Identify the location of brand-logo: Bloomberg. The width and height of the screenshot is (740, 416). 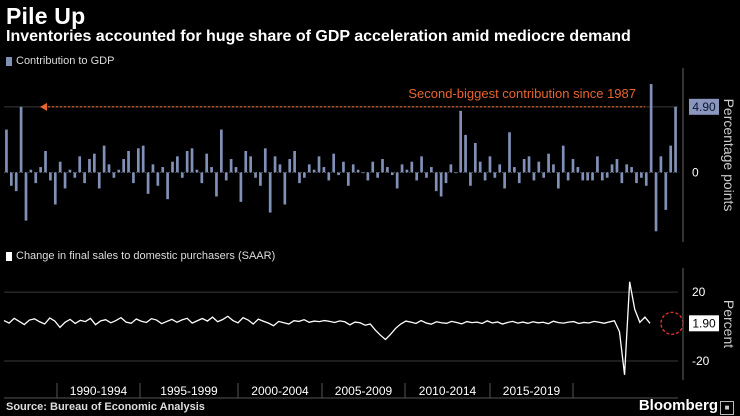
(678, 405).